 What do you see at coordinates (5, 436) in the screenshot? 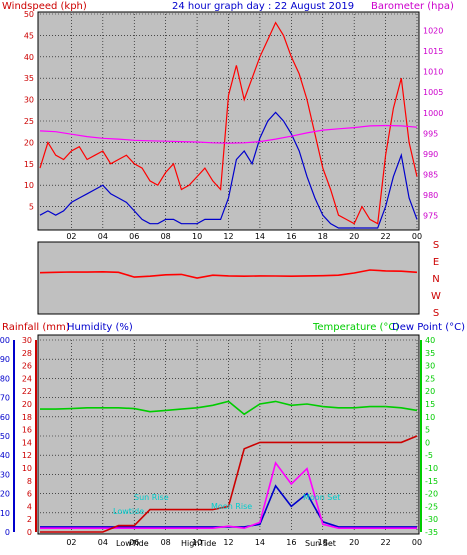
I see `humidity-tick-label: 50` at bounding box center [5, 436].